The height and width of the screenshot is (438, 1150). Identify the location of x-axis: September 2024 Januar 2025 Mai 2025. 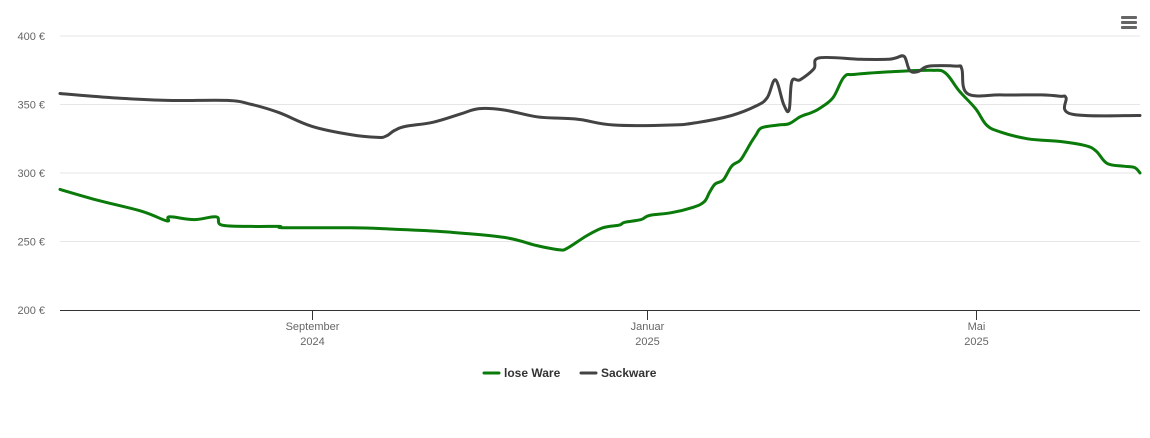
(637, 329).